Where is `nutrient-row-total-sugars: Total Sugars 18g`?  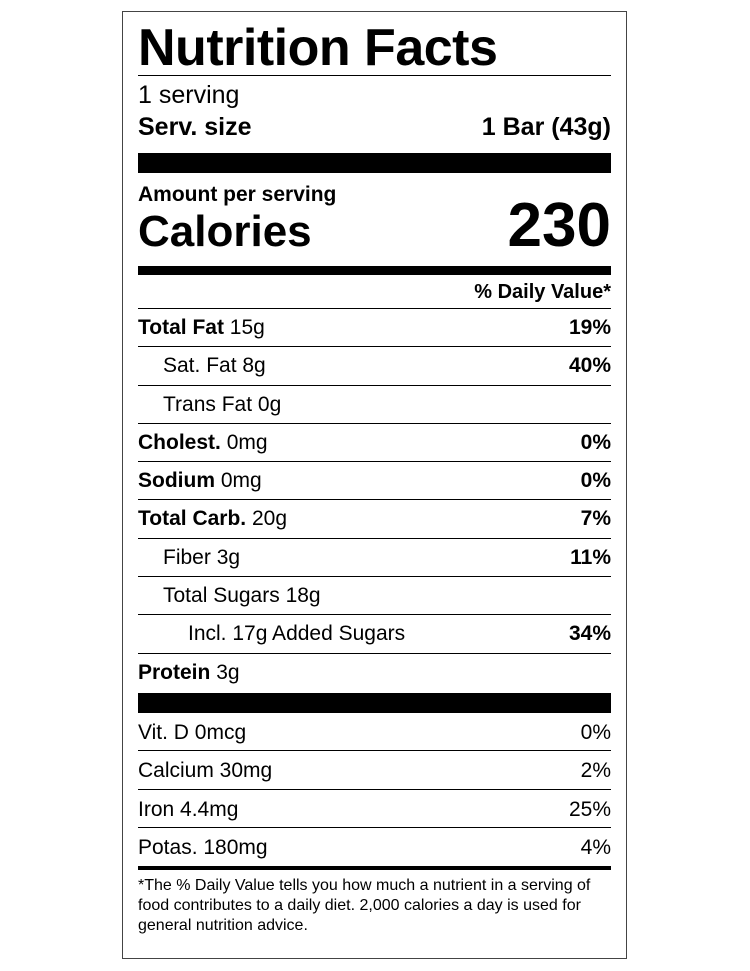 nutrient-row-total-sugars: Total Sugars 18g is located at coordinates (374, 596).